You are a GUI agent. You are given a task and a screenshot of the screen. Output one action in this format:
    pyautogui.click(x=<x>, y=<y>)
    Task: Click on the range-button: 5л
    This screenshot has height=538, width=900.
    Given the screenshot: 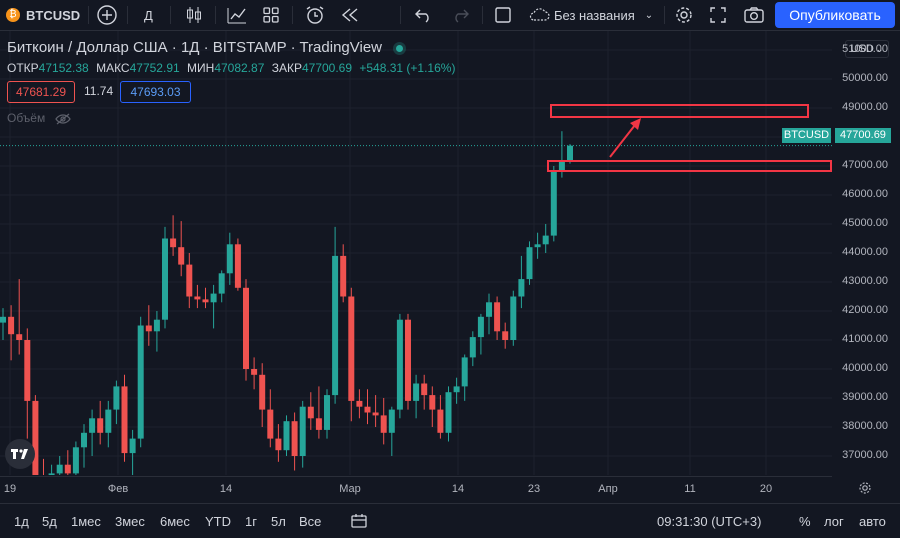 What is the action you would take?
    pyautogui.click(x=278, y=521)
    